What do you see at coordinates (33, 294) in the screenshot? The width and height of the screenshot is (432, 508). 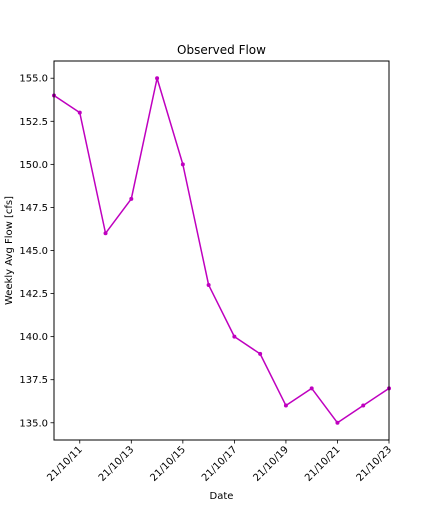 I see `y-tick-label: 142.5` at bounding box center [33, 294].